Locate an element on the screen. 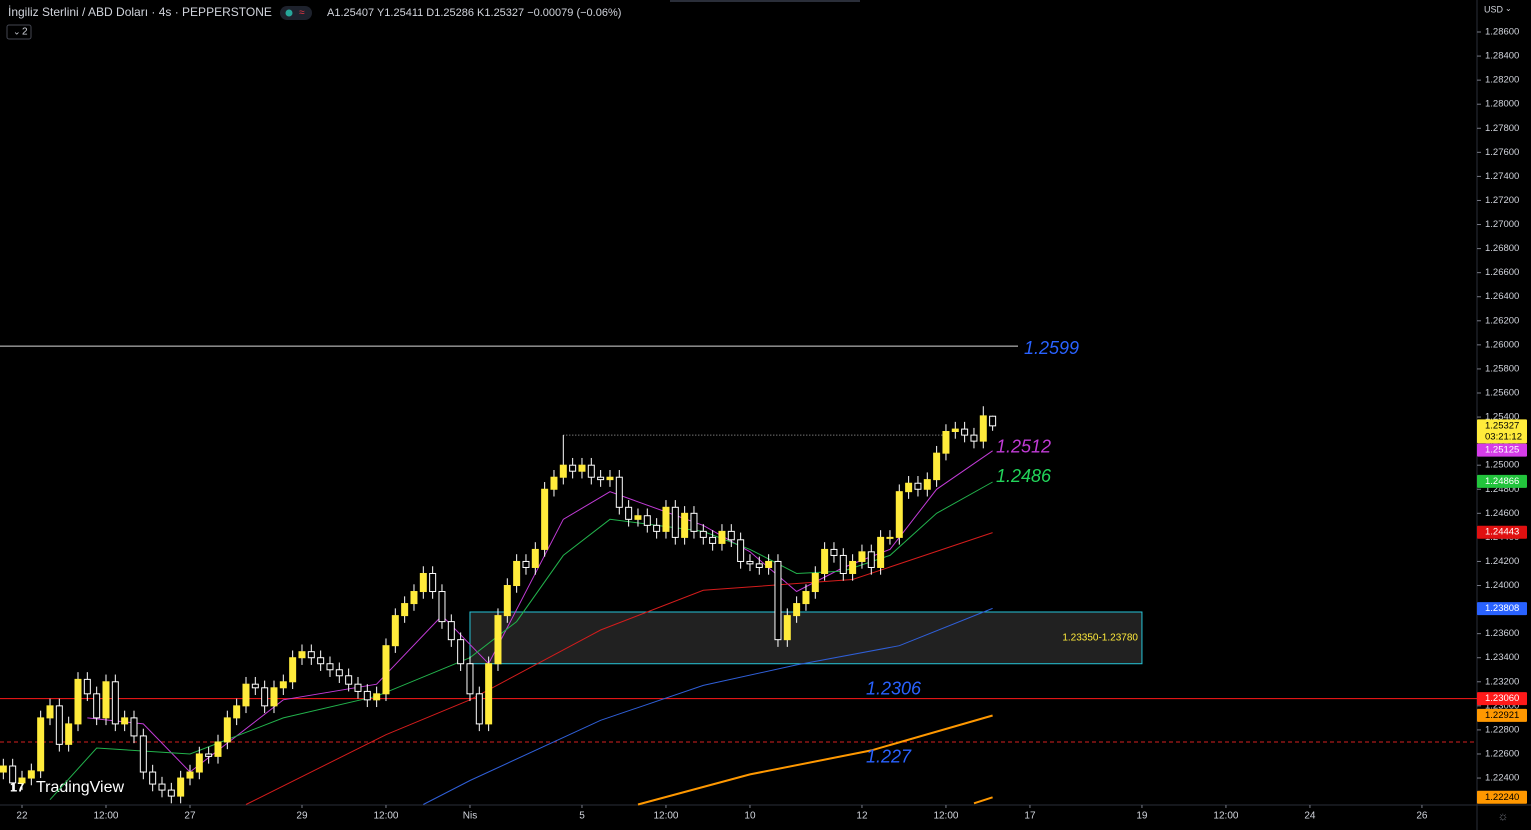 The image size is (1531, 830). y-tick-label: 1.23000 is located at coordinates (1502, 705).